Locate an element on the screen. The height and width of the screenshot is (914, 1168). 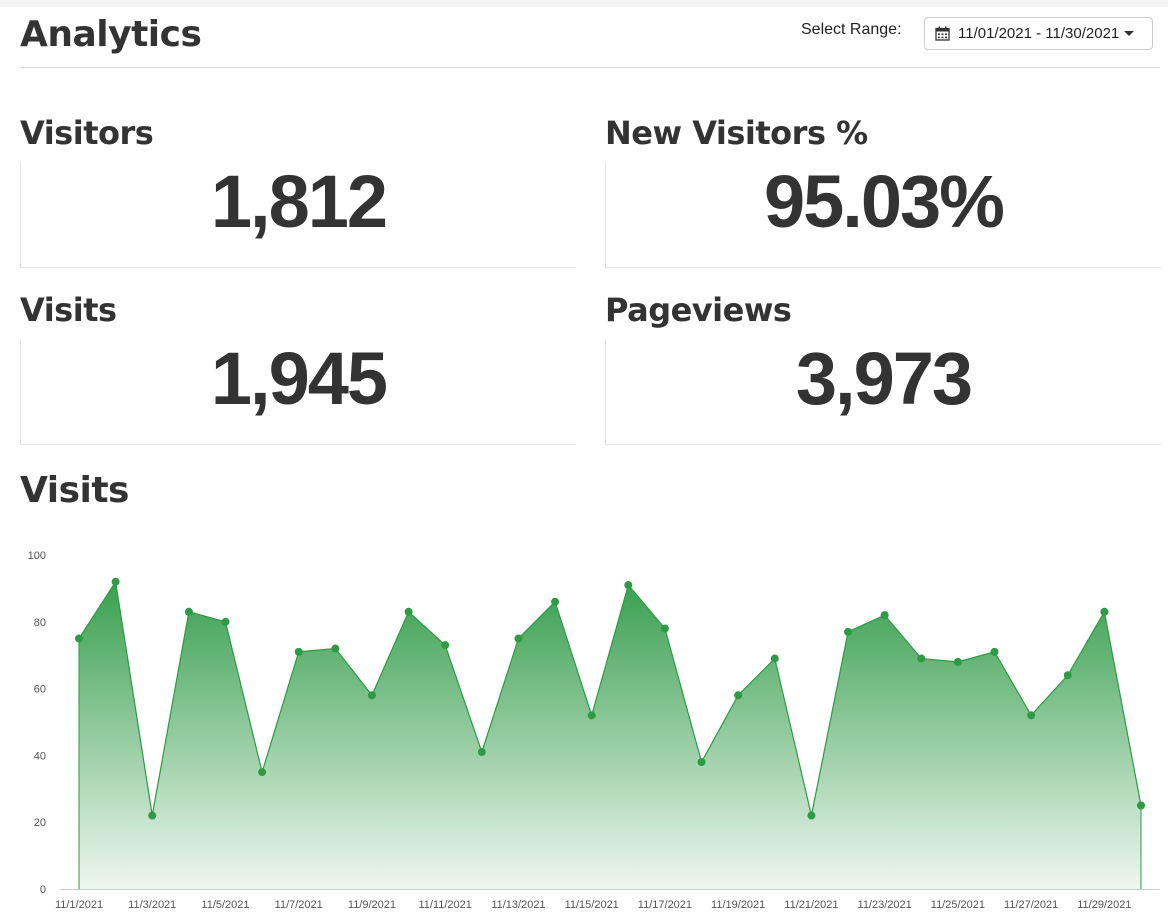
range-label: Select Range: is located at coordinates (851, 29).